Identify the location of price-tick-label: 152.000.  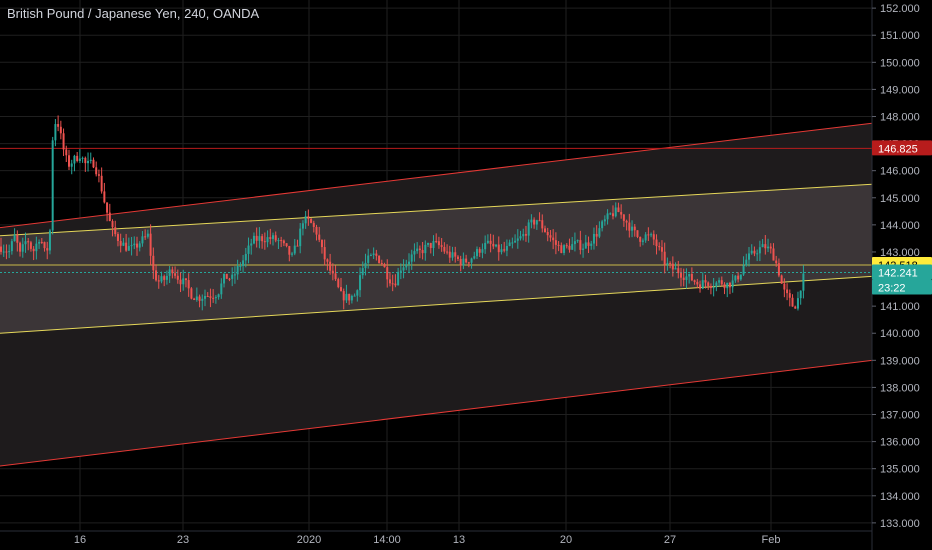
(900, 9).